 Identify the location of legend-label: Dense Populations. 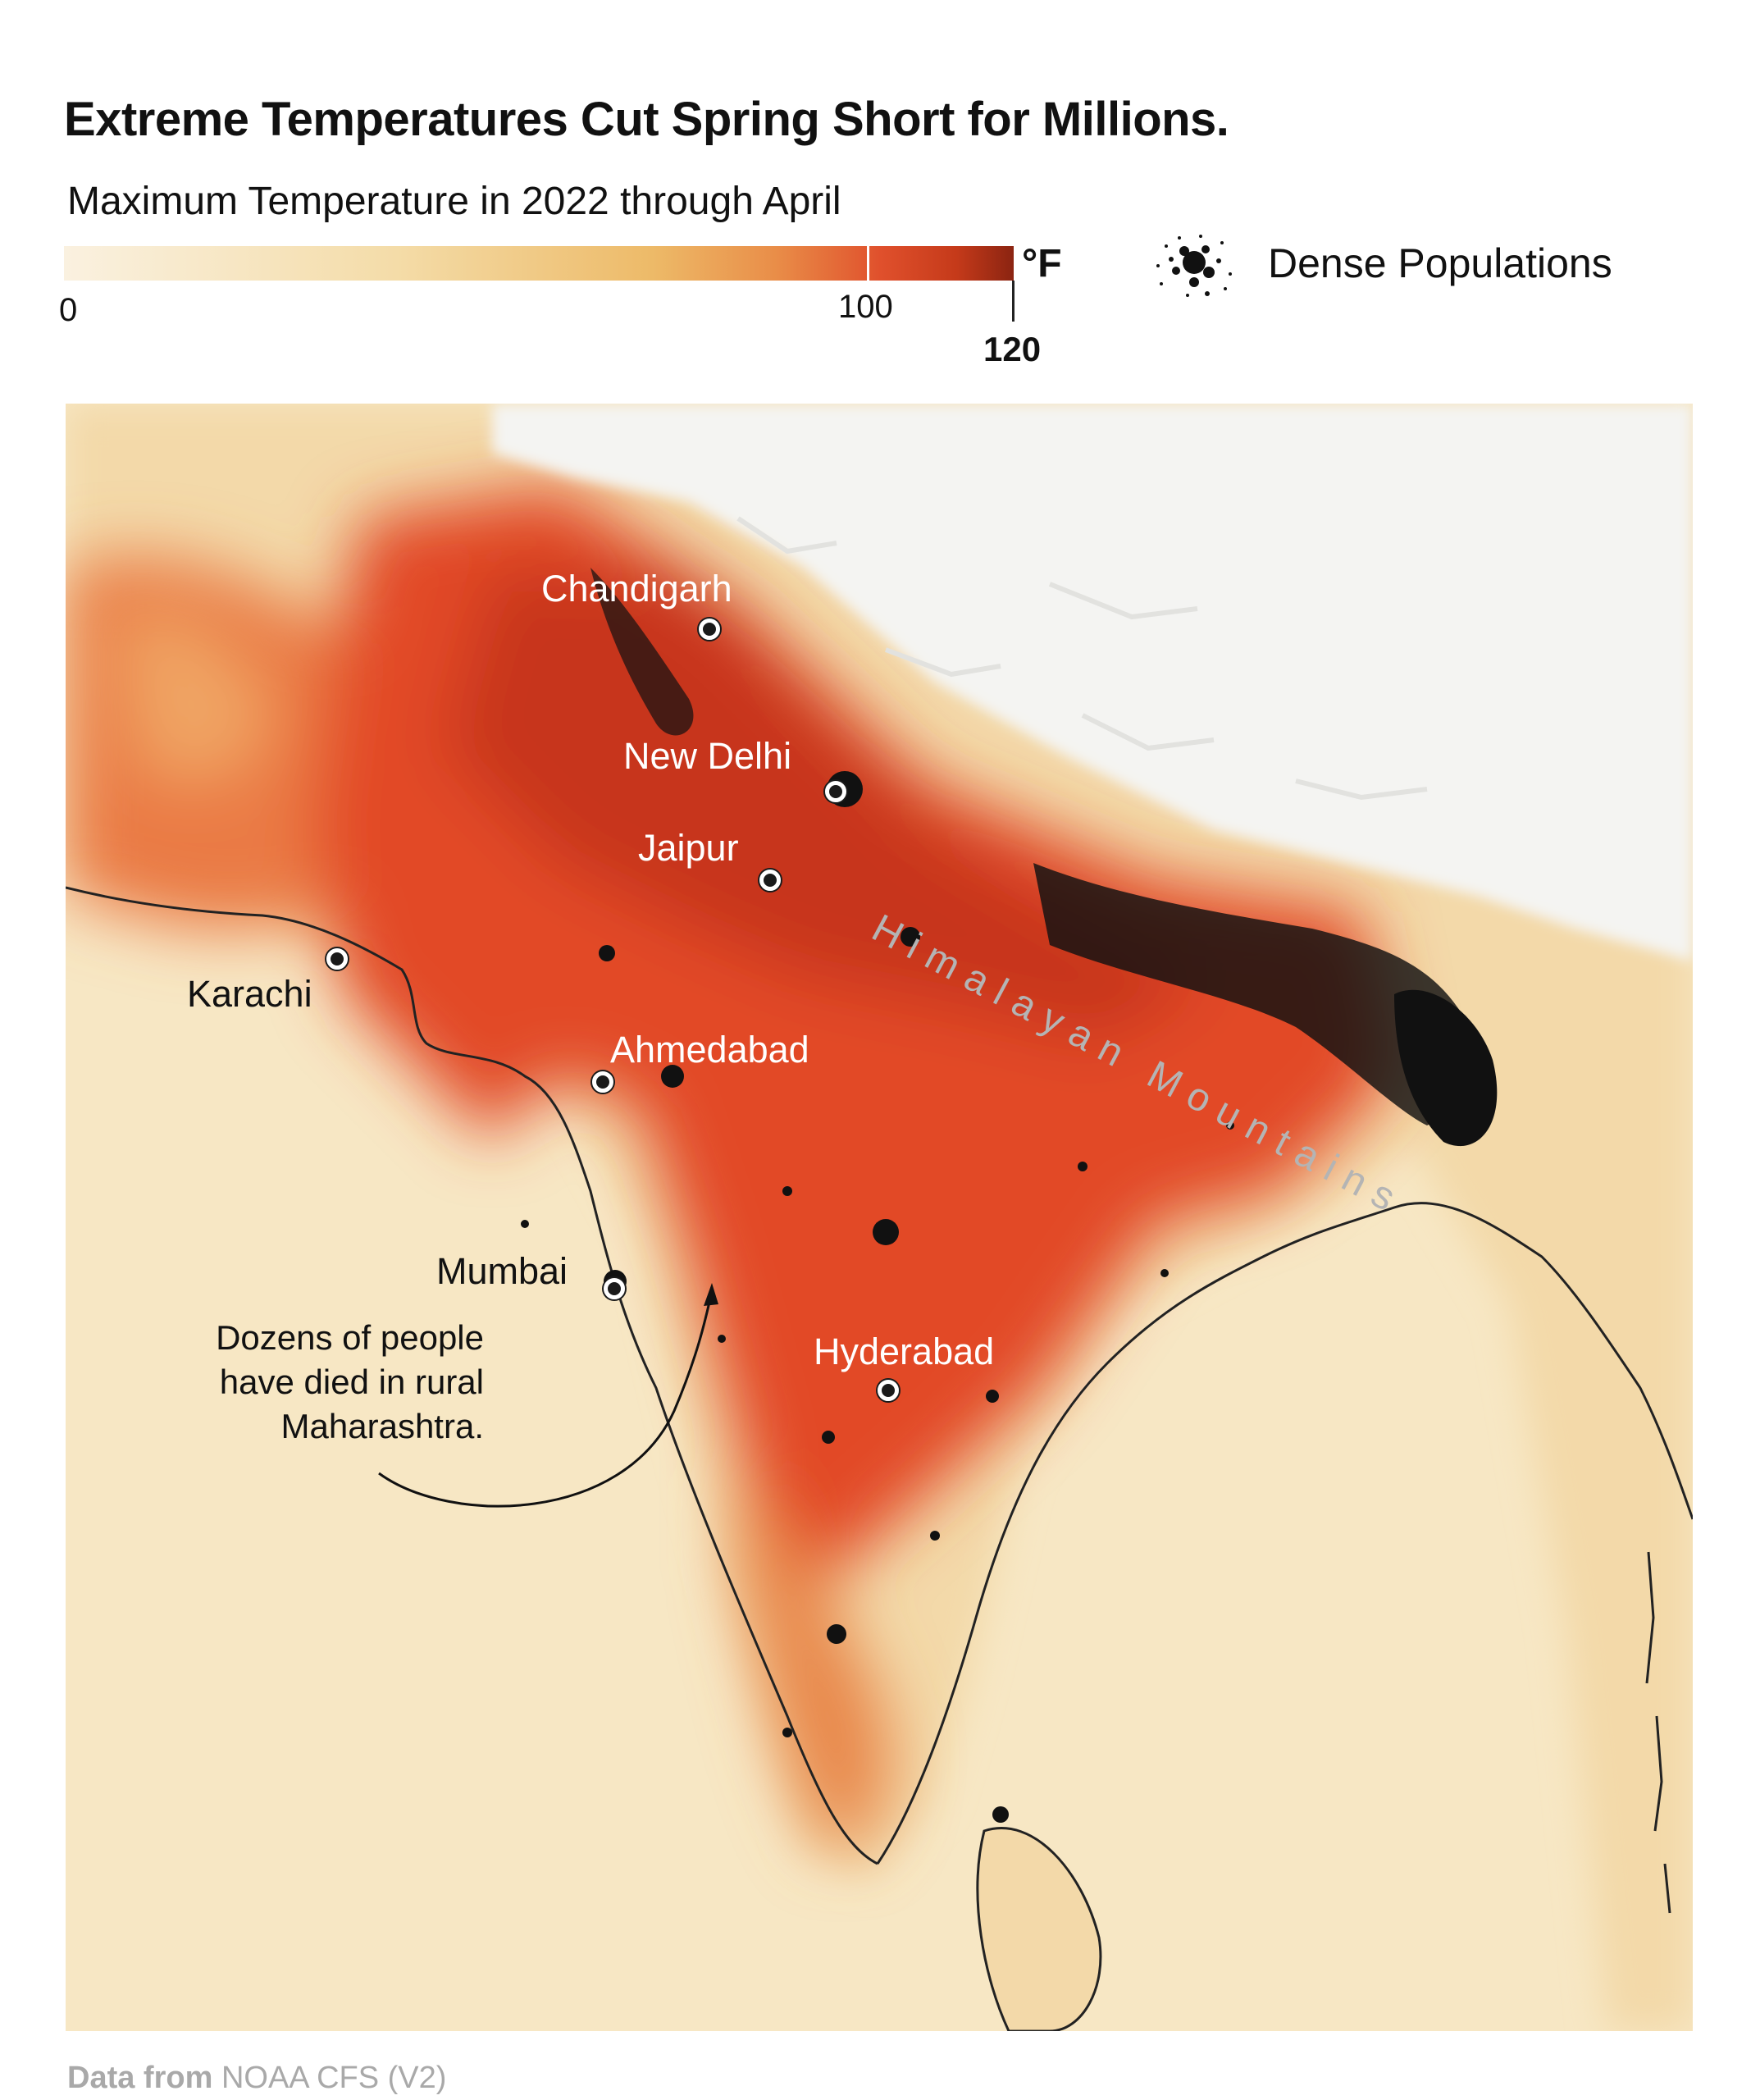
(1440, 263).